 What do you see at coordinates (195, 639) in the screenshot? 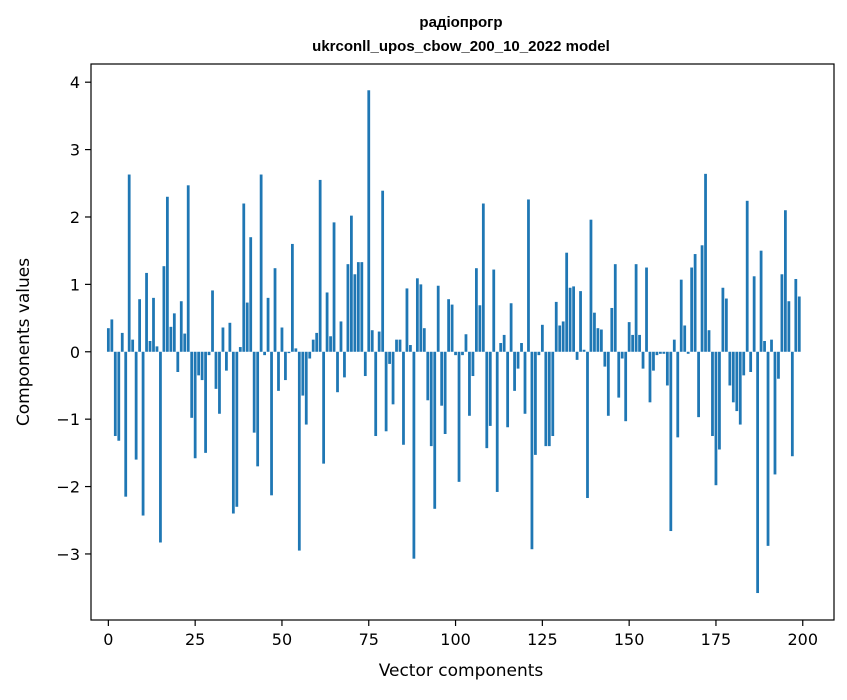
I see `x-tick-label-25: 25` at bounding box center [195, 639].